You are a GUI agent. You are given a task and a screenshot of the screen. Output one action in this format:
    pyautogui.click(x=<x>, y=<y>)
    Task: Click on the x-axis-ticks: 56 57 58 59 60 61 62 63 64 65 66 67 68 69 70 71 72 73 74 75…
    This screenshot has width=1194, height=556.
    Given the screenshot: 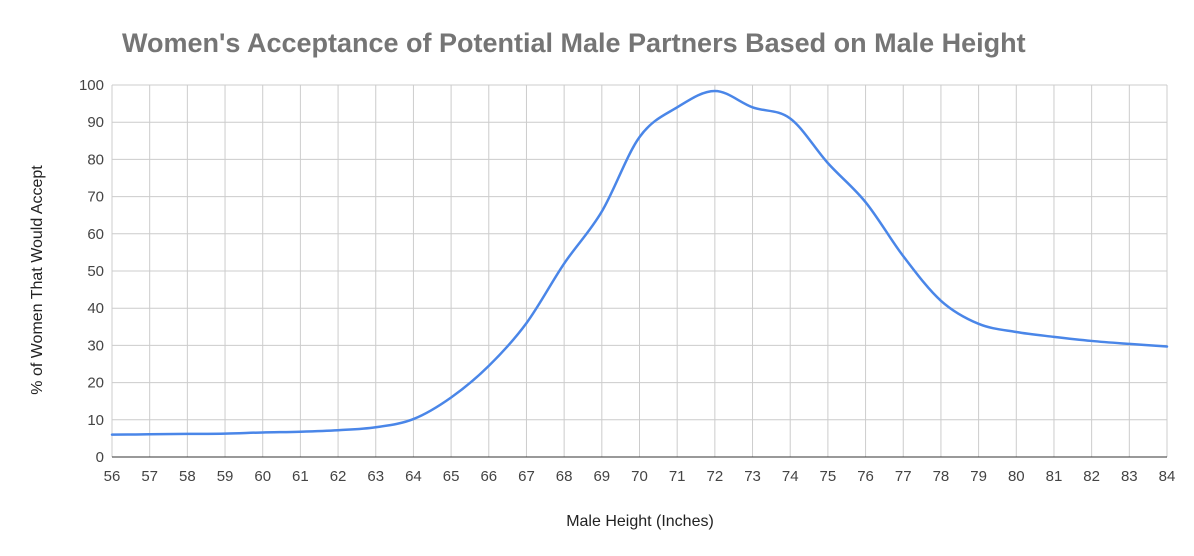 What is the action you would take?
    pyautogui.click(x=640, y=476)
    